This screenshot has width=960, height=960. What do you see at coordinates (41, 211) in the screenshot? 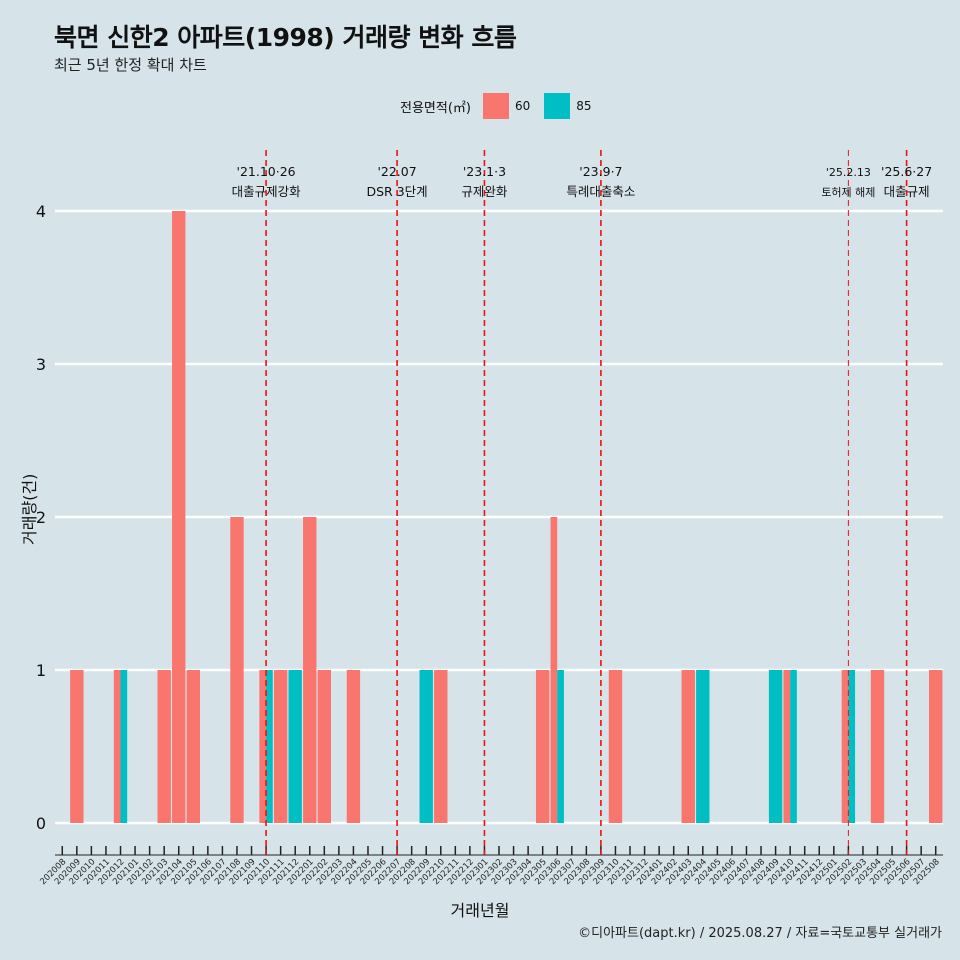
I see `y-tick-label: 4` at bounding box center [41, 211].